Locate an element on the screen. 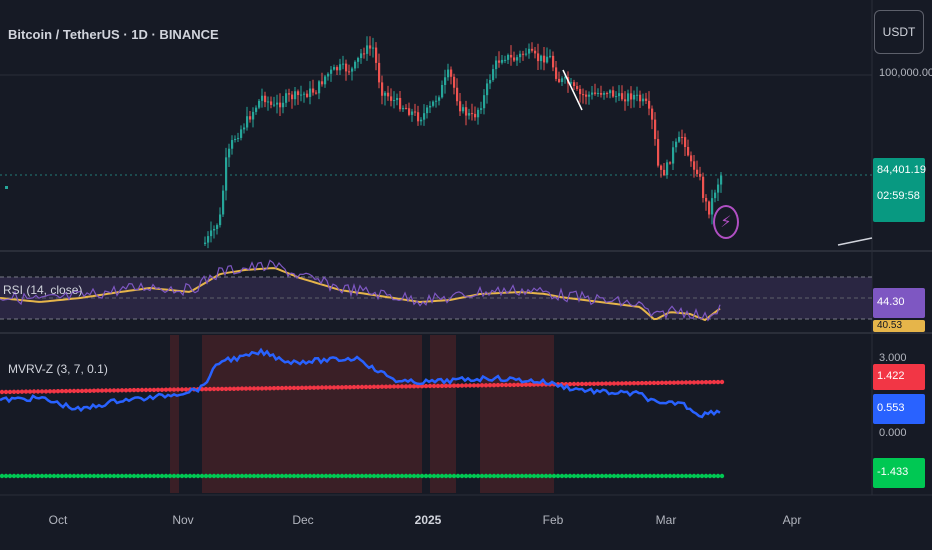 This screenshot has width=932, height=550. ray-drawing is located at coordinates (855, 241).